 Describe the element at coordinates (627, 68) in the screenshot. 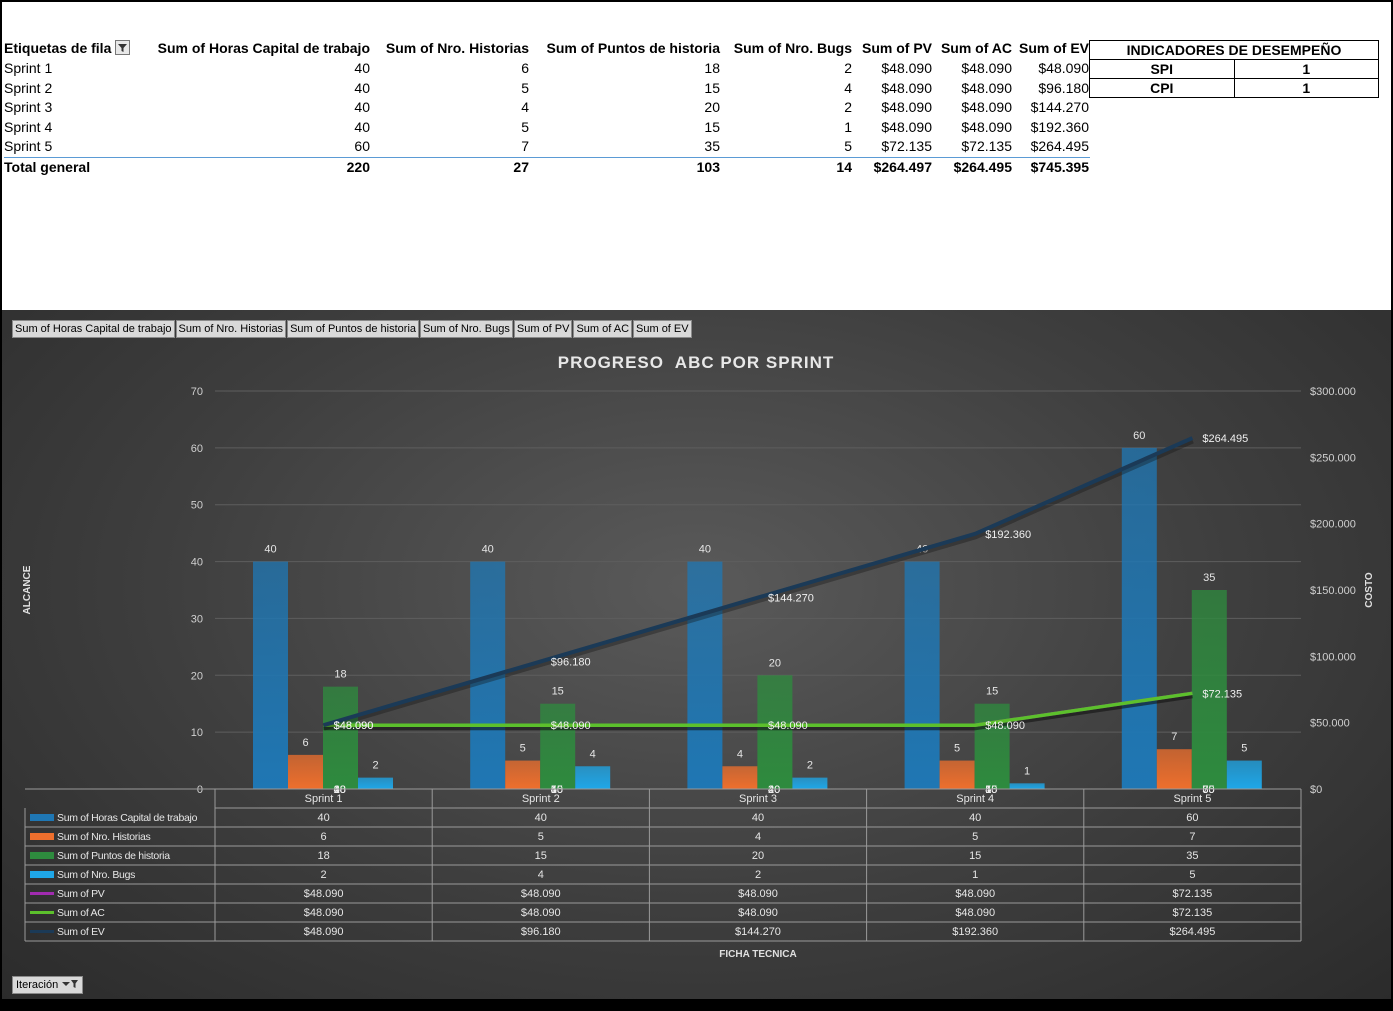

I see `pivot-cell: 18` at that location.